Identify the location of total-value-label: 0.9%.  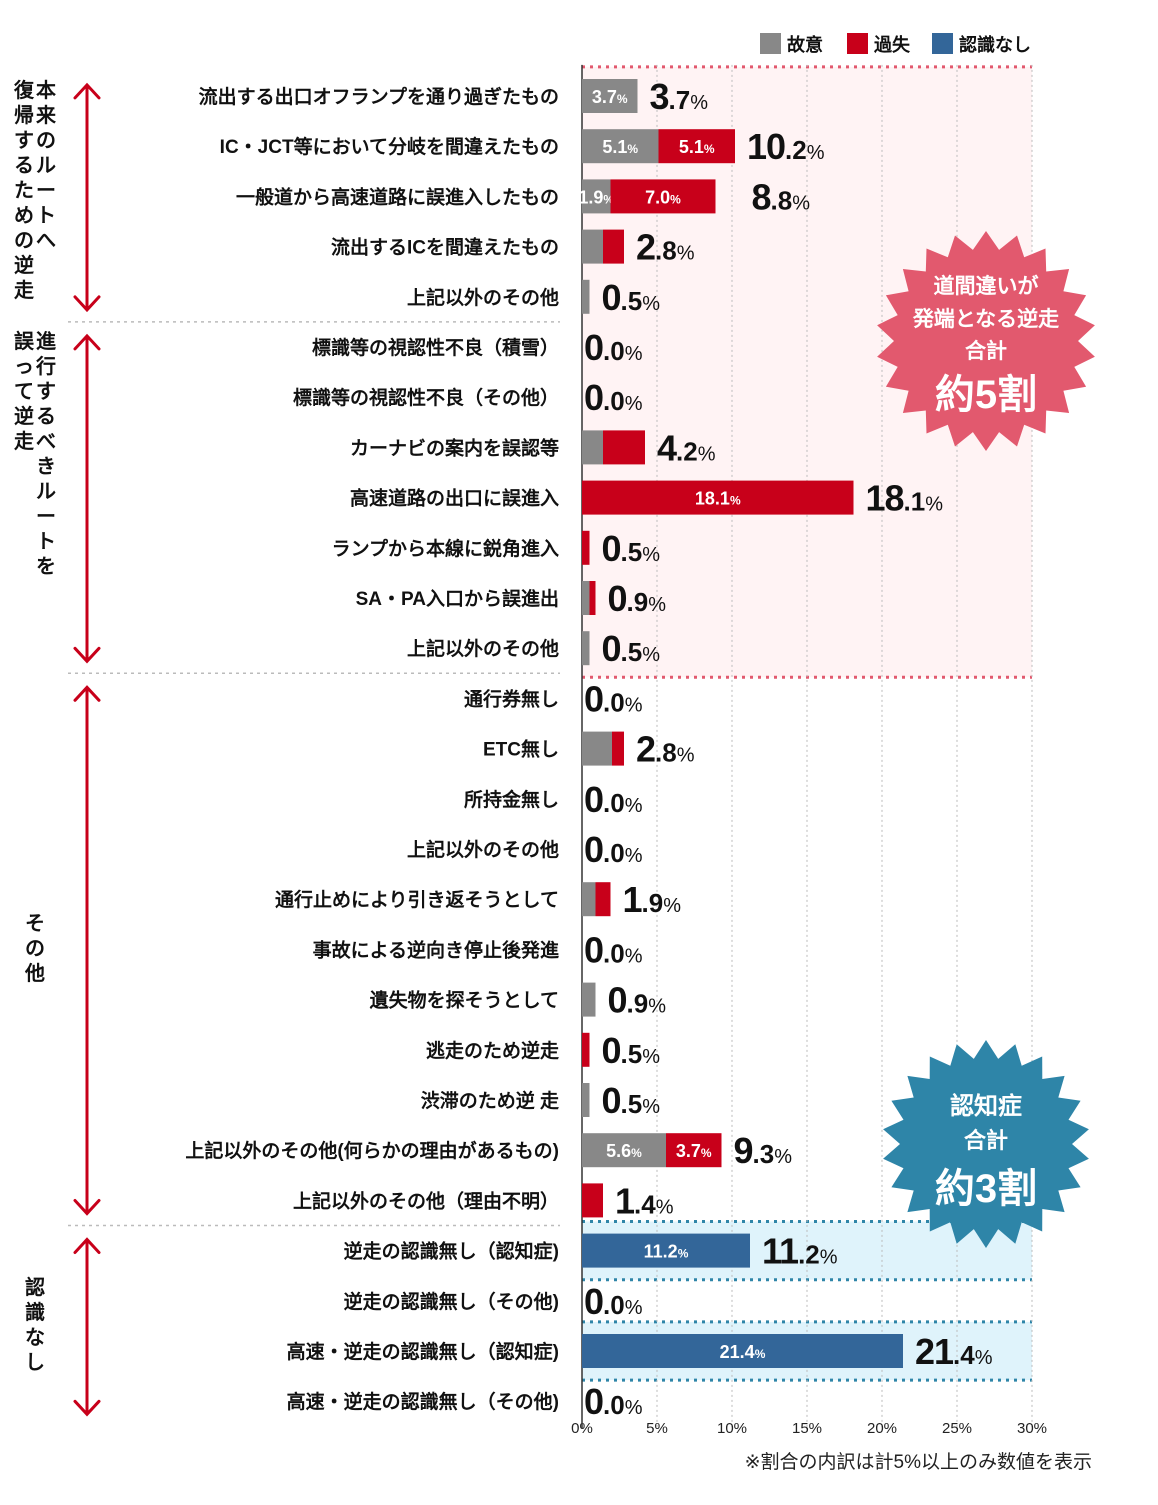
(637, 598).